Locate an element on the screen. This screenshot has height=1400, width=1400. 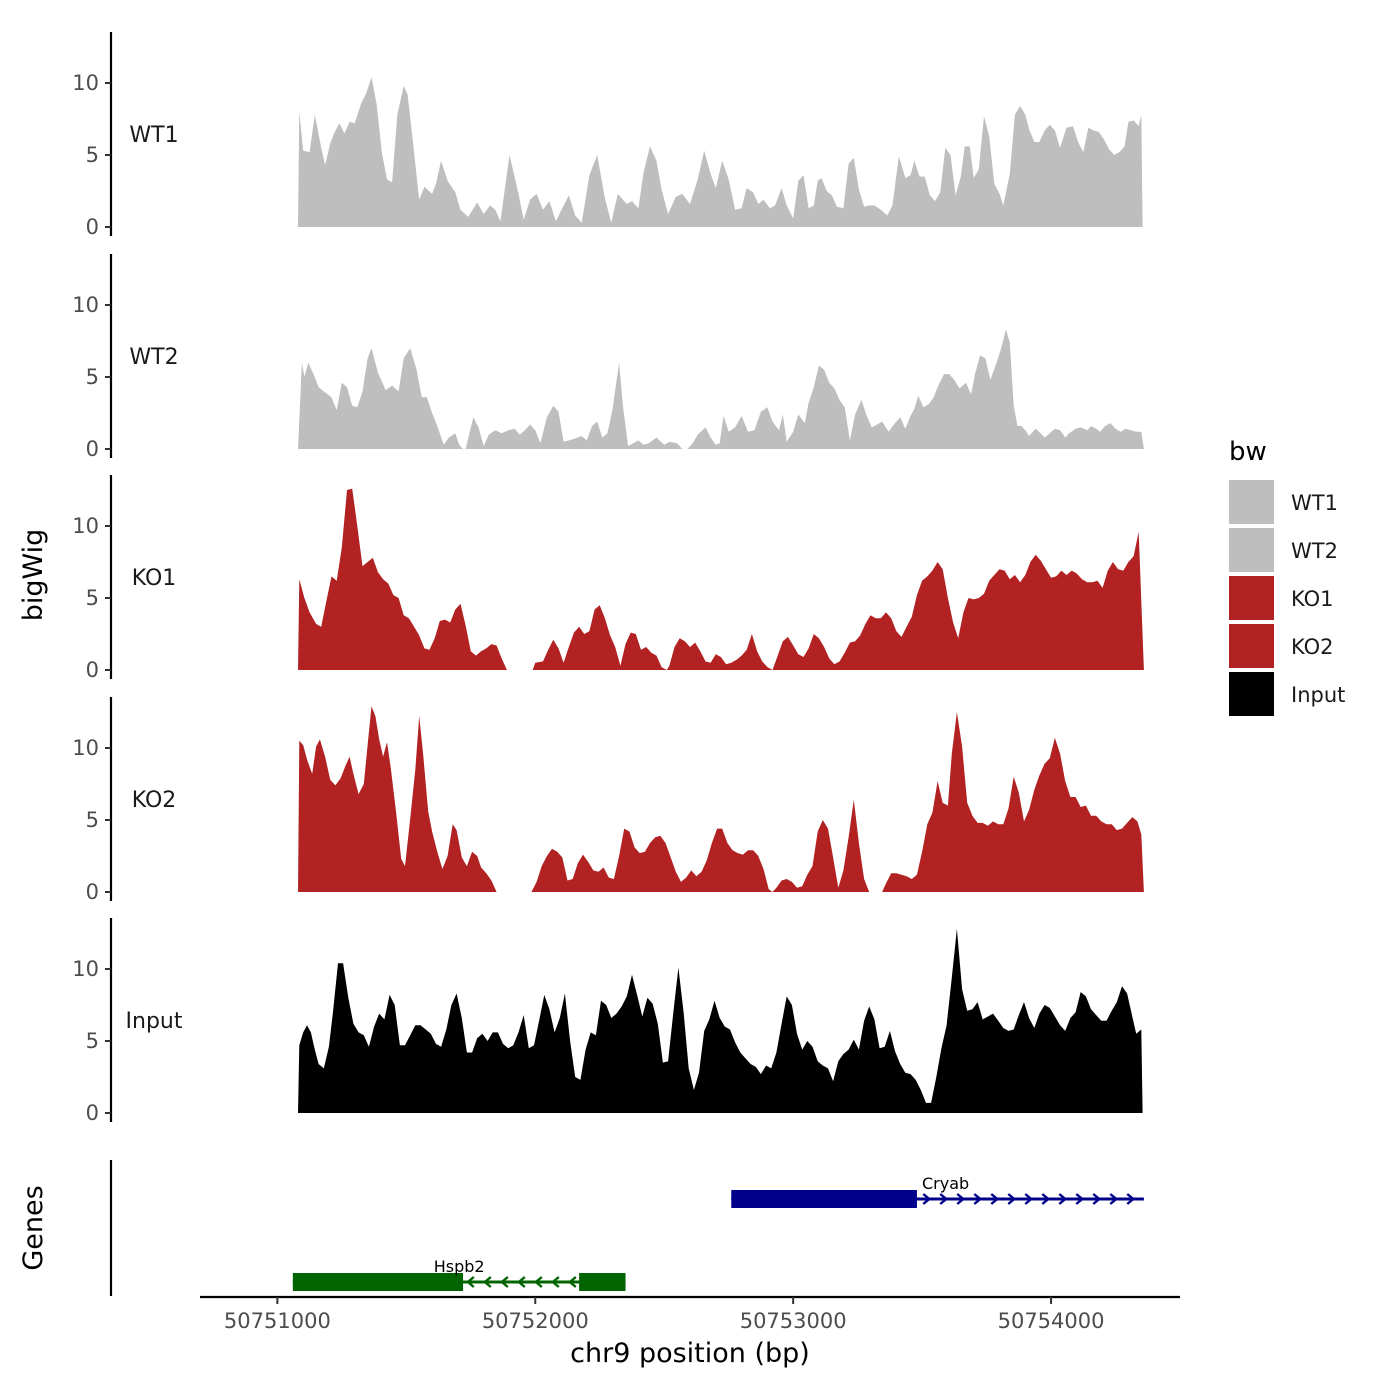
track-ko1: 0 5 10 KO1 is located at coordinates (608, 578).